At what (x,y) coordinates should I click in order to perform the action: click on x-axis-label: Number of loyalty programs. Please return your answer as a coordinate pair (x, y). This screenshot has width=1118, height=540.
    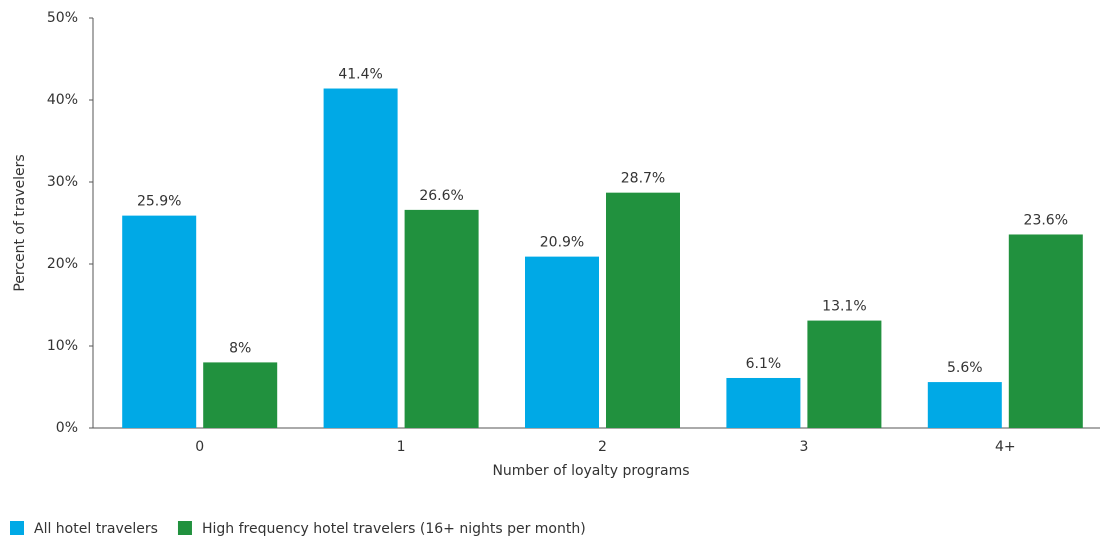
    Looking at the image, I should click on (590, 471).